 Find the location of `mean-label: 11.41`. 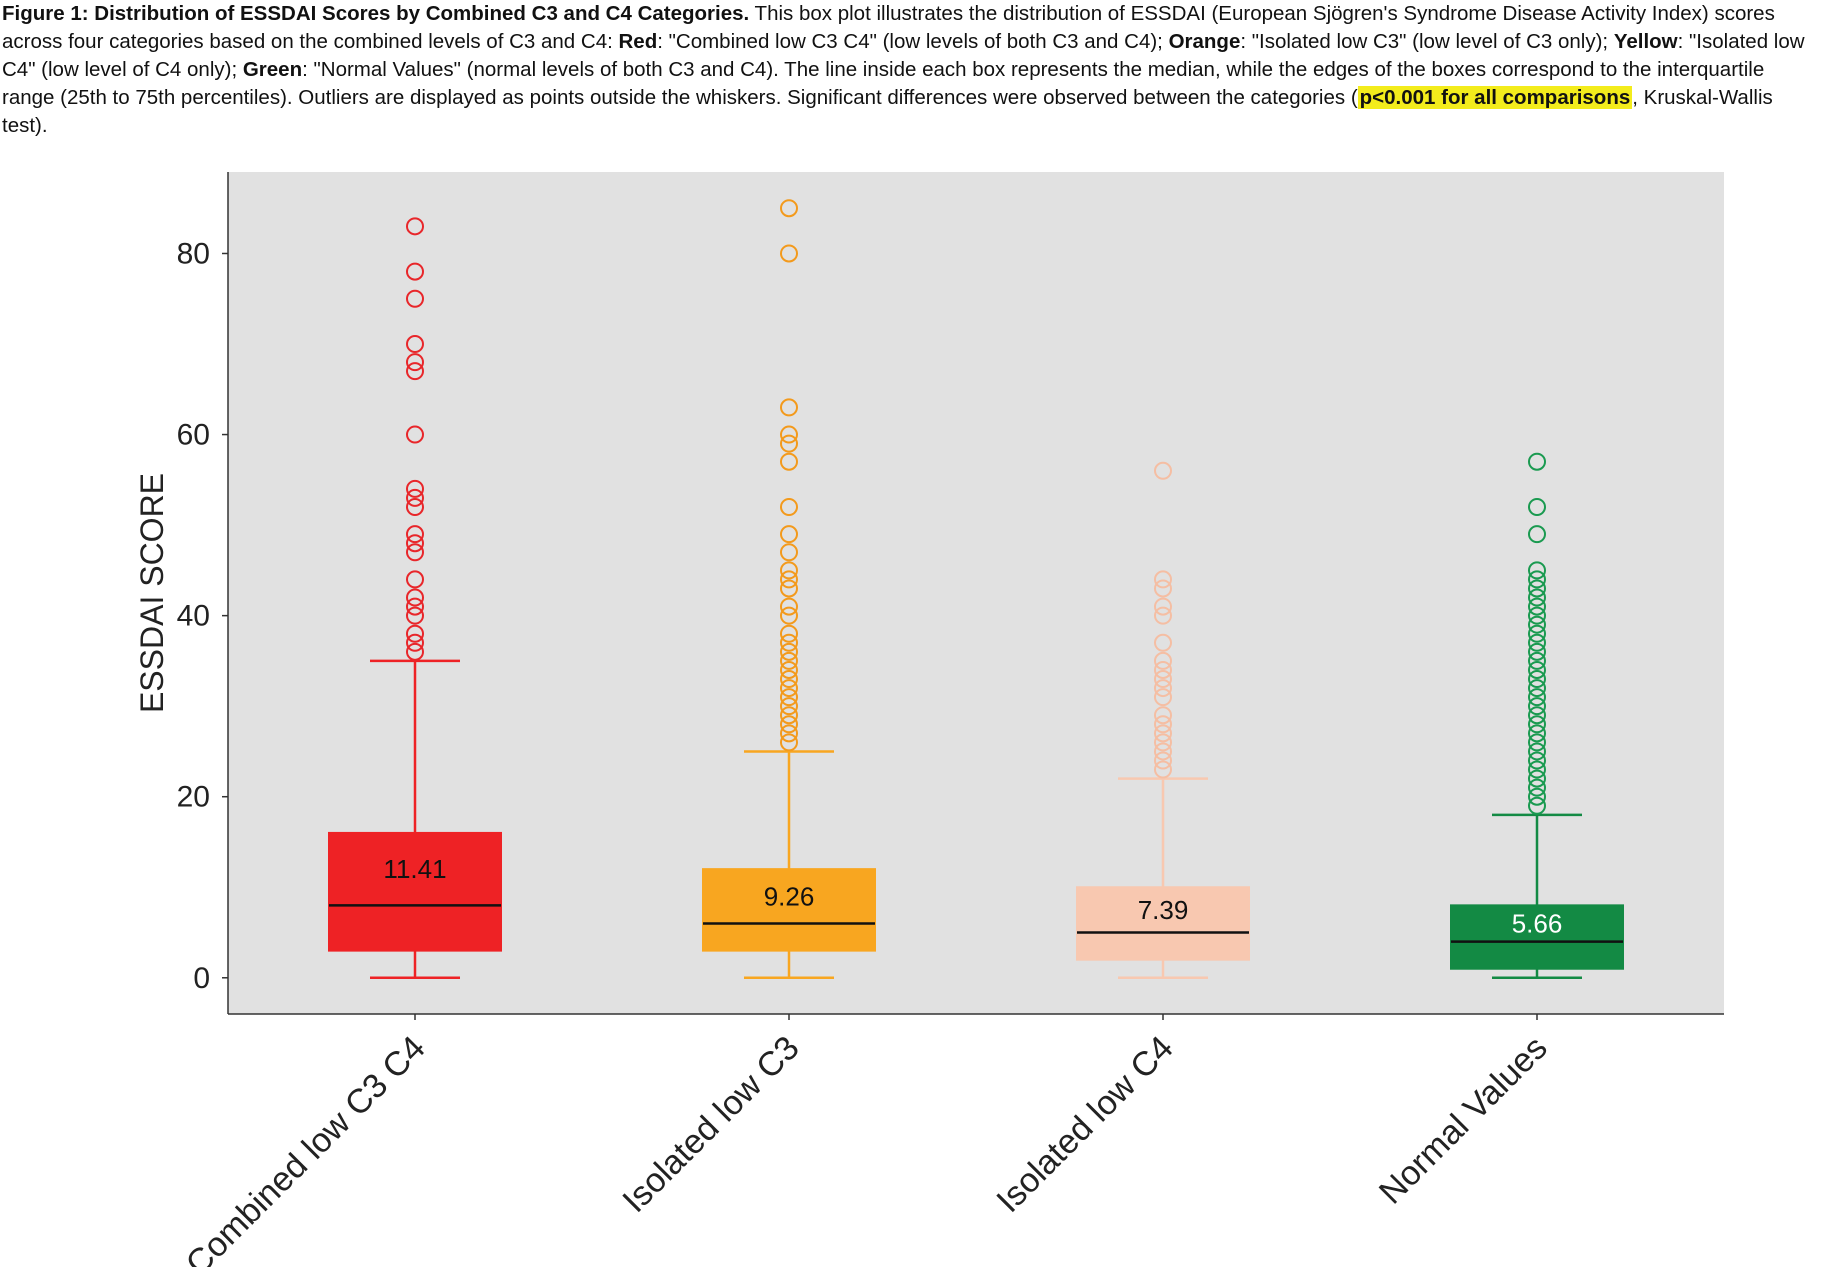

mean-label: 11.41 is located at coordinates (414, 869).